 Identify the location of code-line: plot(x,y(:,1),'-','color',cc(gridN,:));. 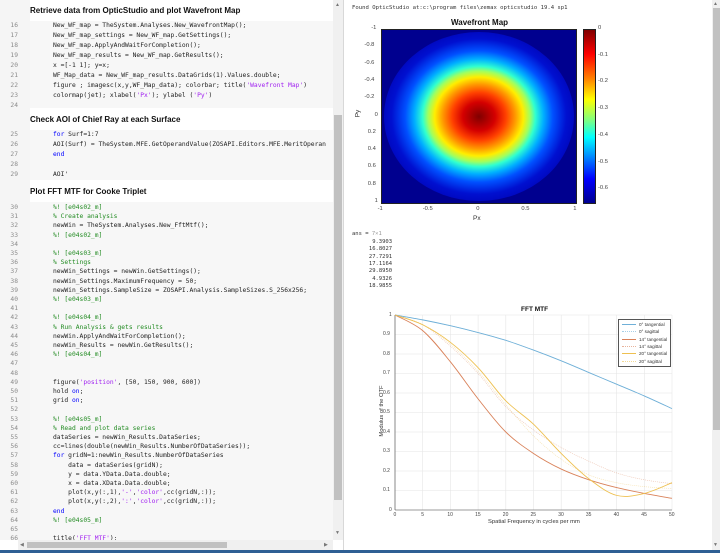
(134, 493).